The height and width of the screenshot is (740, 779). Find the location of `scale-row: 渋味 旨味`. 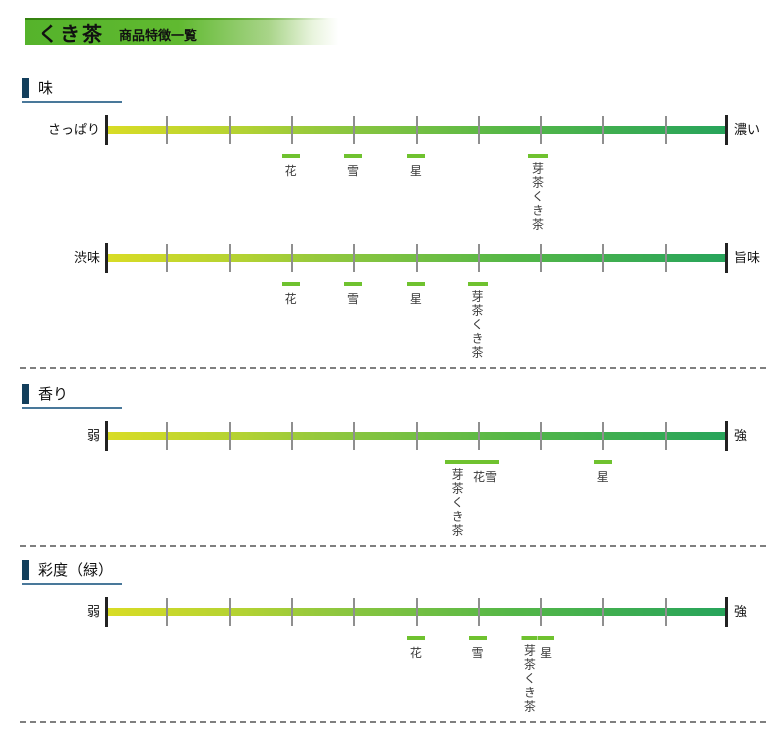

scale-row: 渋味 旨味 is located at coordinates (400, 258).